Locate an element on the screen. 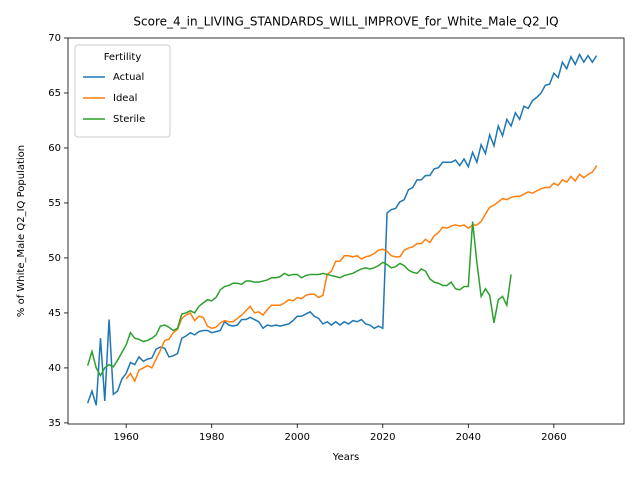  x-tick-label: 2040 is located at coordinates (468, 437).